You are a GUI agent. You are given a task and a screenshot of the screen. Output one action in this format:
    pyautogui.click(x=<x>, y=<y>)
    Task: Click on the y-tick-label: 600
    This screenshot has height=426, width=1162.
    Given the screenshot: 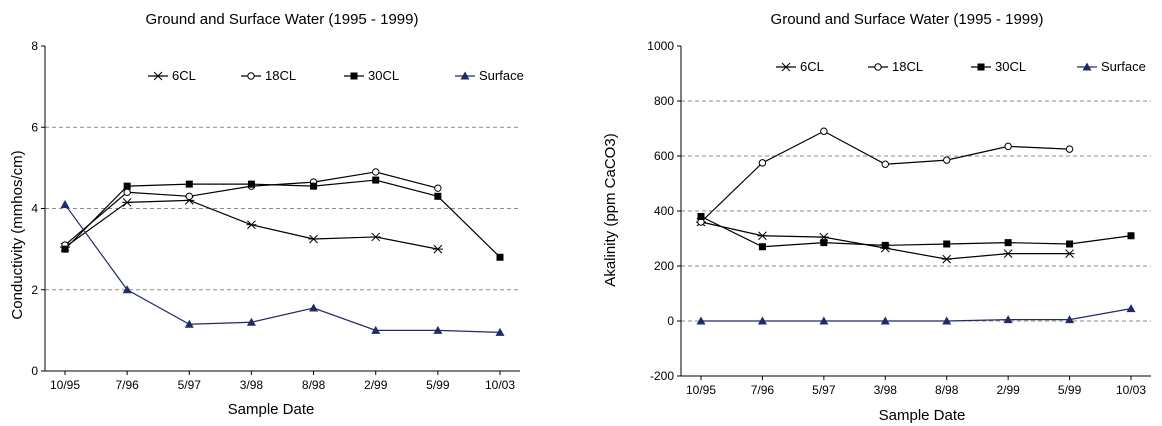 What is the action you would take?
    pyautogui.click(x=664, y=156)
    